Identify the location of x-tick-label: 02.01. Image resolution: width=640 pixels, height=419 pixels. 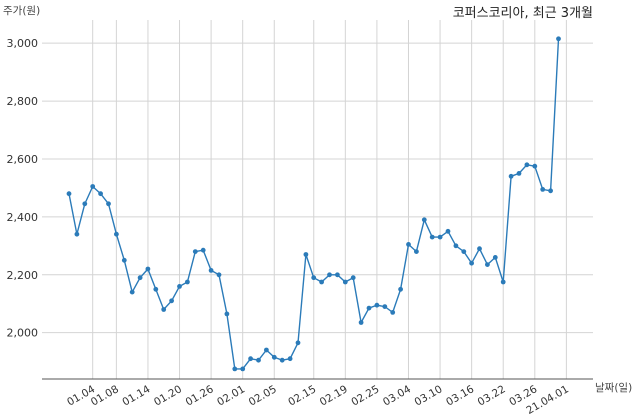
(231, 395).